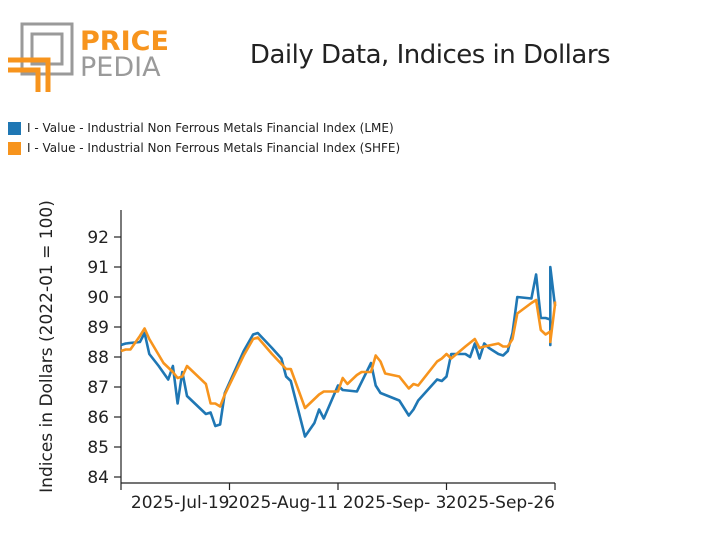 The width and height of the screenshot is (712, 555). What do you see at coordinates (98, 268) in the screenshot?
I see `y-tick-label: 91` at bounding box center [98, 268].